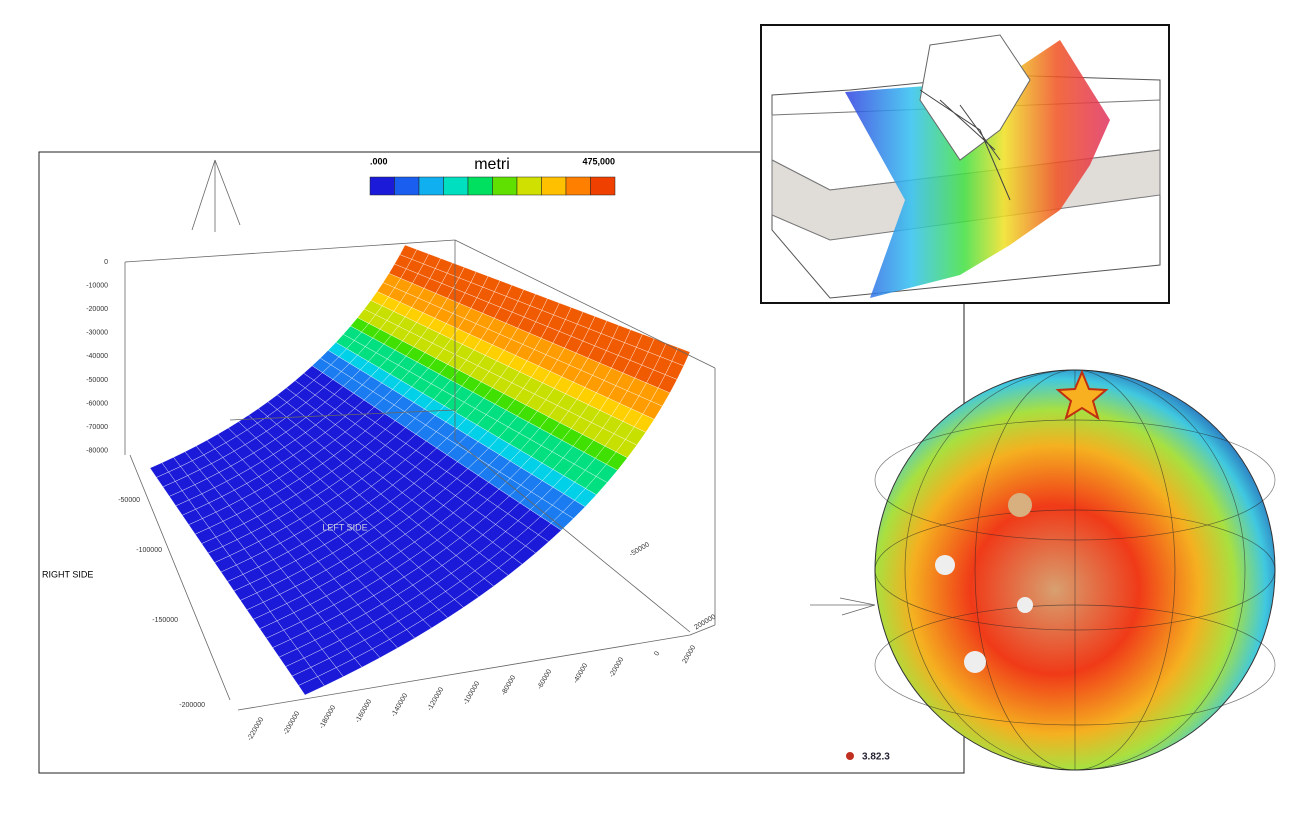 This screenshot has width=1295, height=838. What do you see at coordinates (97, 427) in the screenshot?
I see `vertical-tick-label: -70000` at bounding box center [97, 427].